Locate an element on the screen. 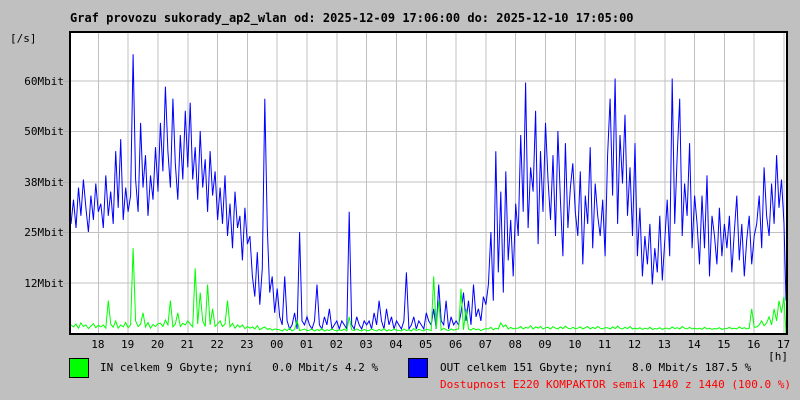 Image resolution: width=800 pixels, height=400 pixels. y-axis-tick-label: 60Mbit is located at coordinates (44, 81).